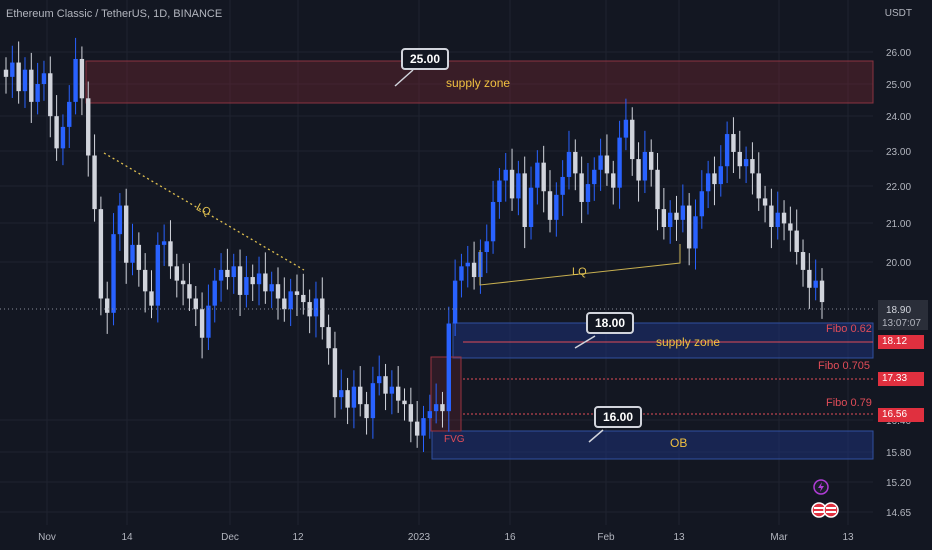  What do you see at coordinates (898, 224) in the screenshot?
I see `price-tick-label: 21.00` at bounding box center [898, 224].